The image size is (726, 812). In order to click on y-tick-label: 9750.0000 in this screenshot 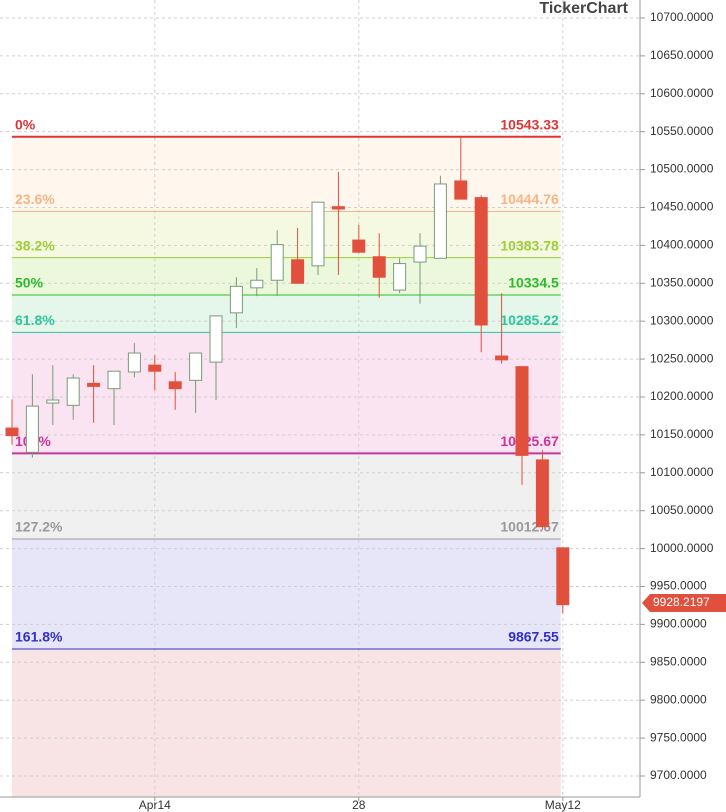, I will do `click(678, 737)`.